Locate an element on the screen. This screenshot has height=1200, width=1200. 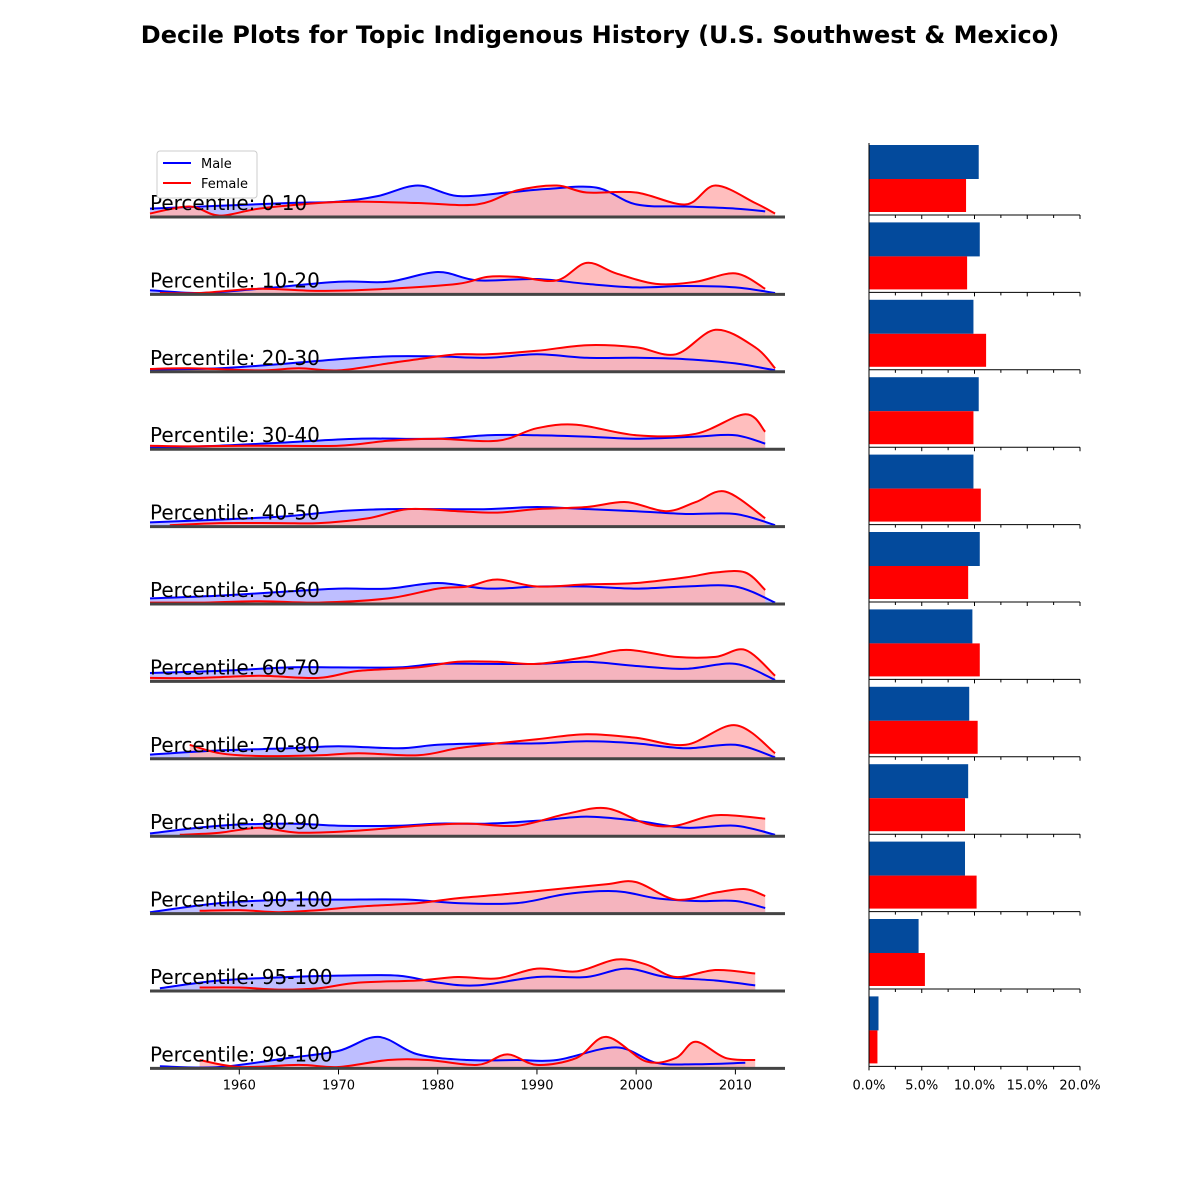
decile-row: Percentile: 40-50 is located at coordinates (615, 491).